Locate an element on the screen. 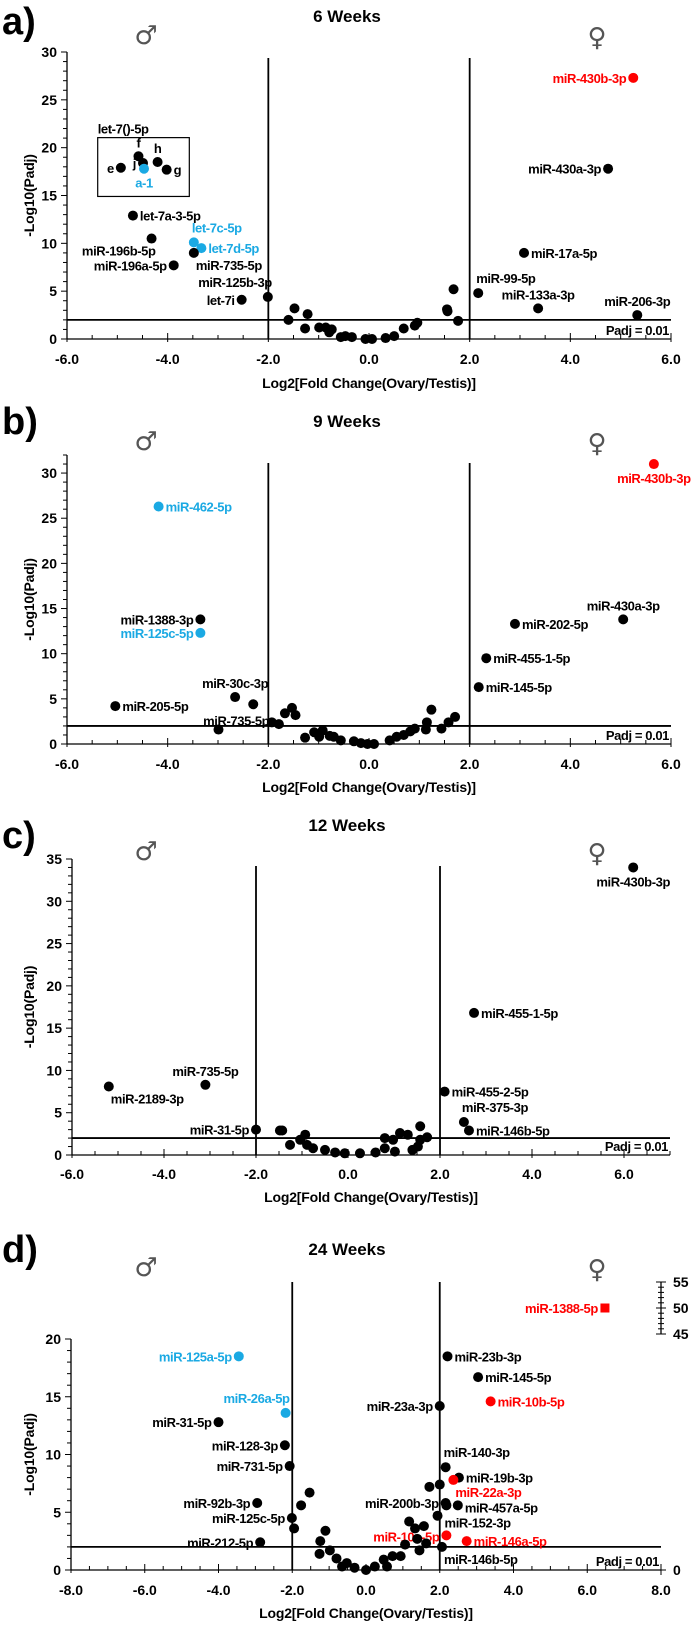 The image size is (700, 1626). point-label: miR-202-5p is located at coordinates (555, 624).